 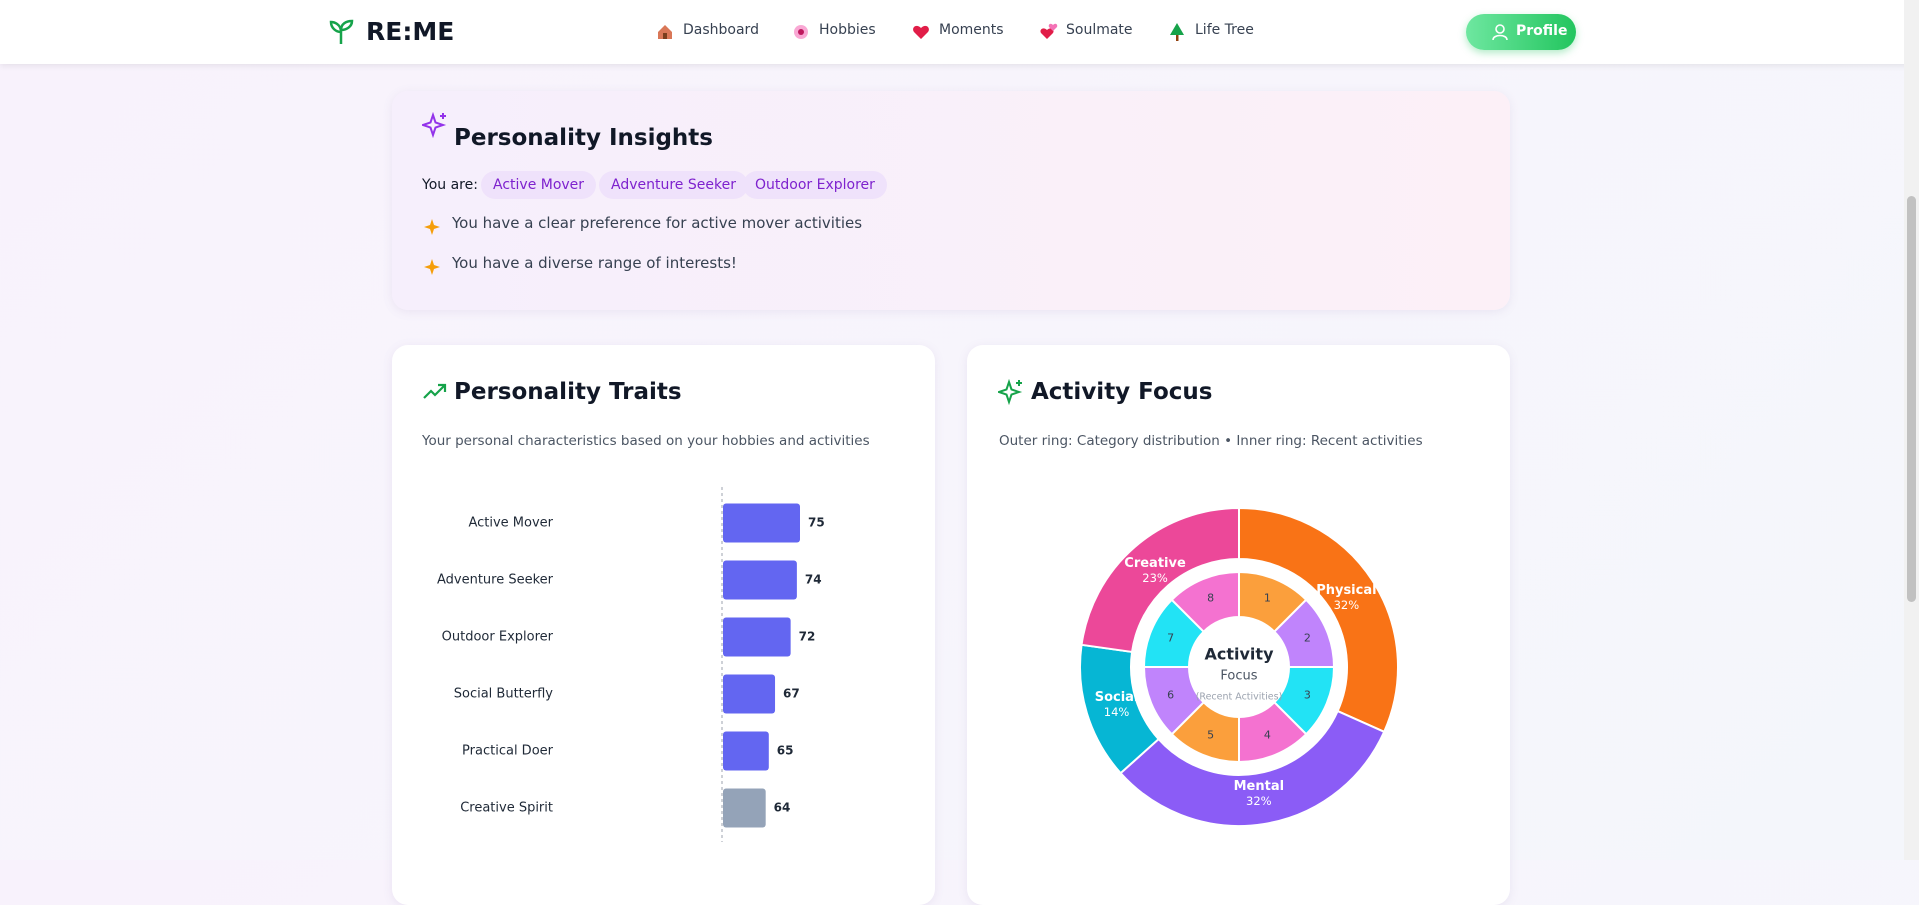 What do you see at coordinates (1346, 590) in the screenshot?
I see `segment-label: Physical` at bounding box center [1346, 590].